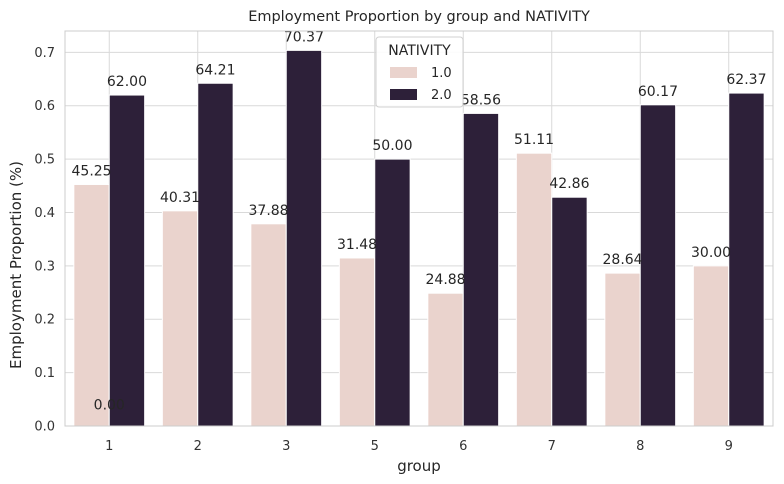 This screenshot has height=484, width=784. Describe the element at coordinates (623, 260) in the screenshot. I see `data-label: 28.64` at that location.